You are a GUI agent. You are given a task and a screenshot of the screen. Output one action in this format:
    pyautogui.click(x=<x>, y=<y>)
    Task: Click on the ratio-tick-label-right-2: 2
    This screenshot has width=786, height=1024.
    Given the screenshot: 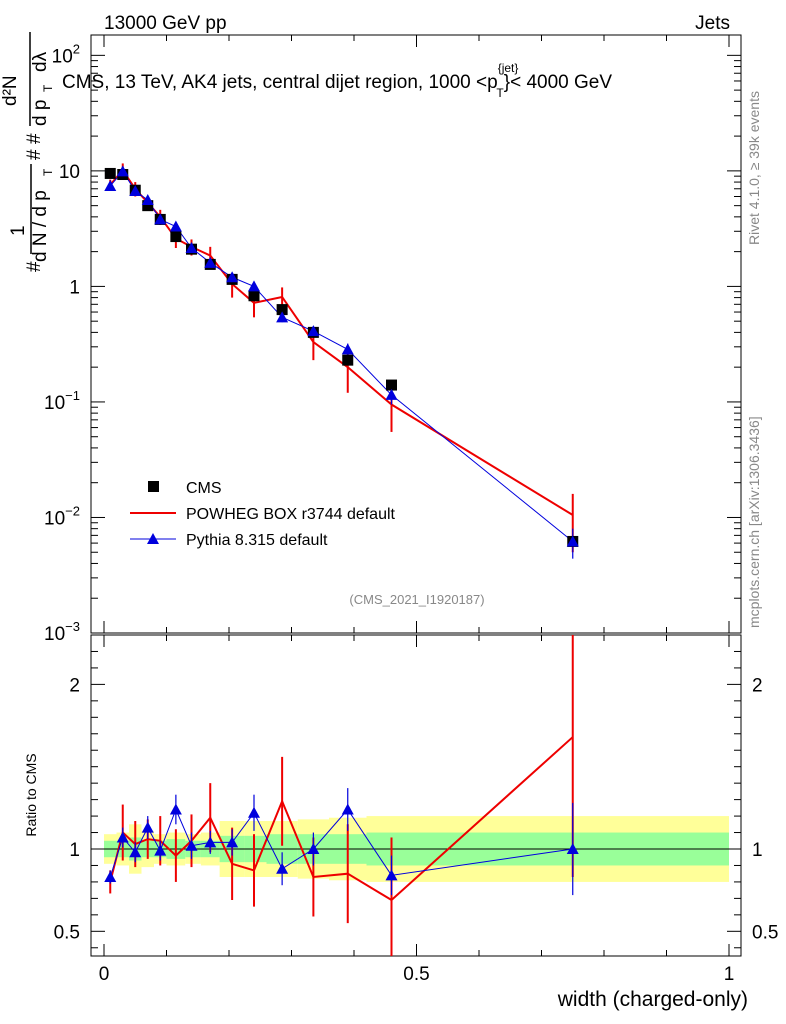 What is the action you would take?
    pyautogui.click(x=757, y=685)
    